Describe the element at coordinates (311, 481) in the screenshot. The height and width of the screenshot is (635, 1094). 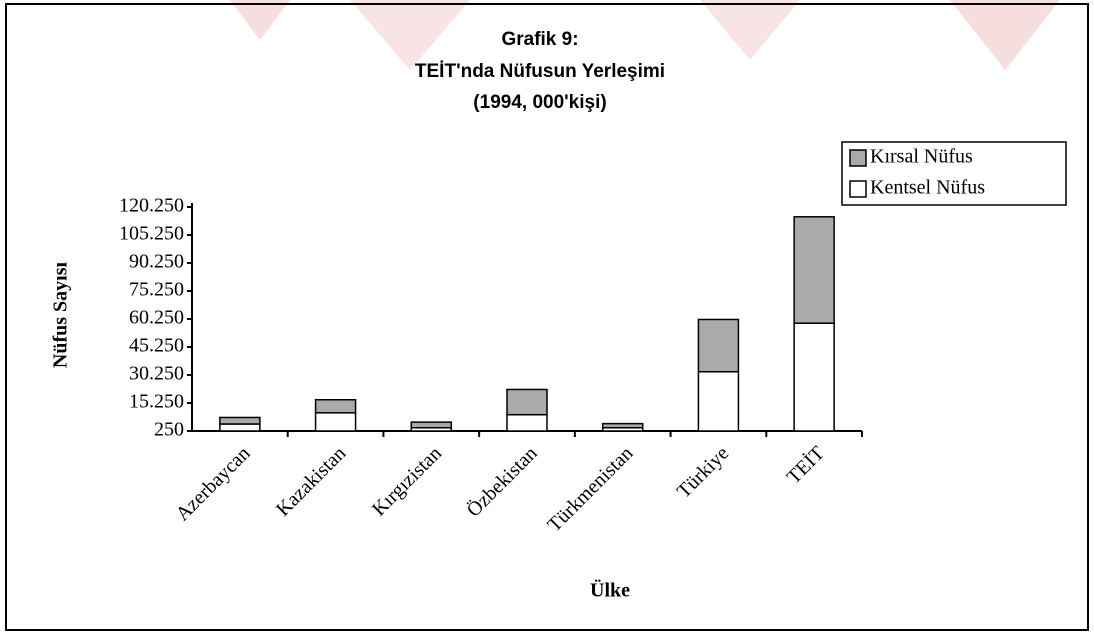
I see `x-tick-label: Kazakistan` at that location.